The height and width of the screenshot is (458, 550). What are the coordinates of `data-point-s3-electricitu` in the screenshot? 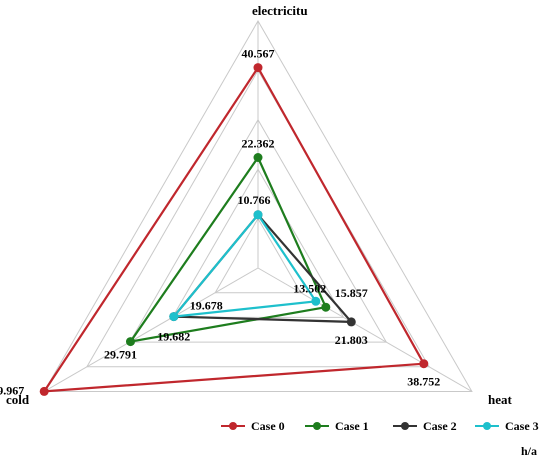 It's located at (258, 215).